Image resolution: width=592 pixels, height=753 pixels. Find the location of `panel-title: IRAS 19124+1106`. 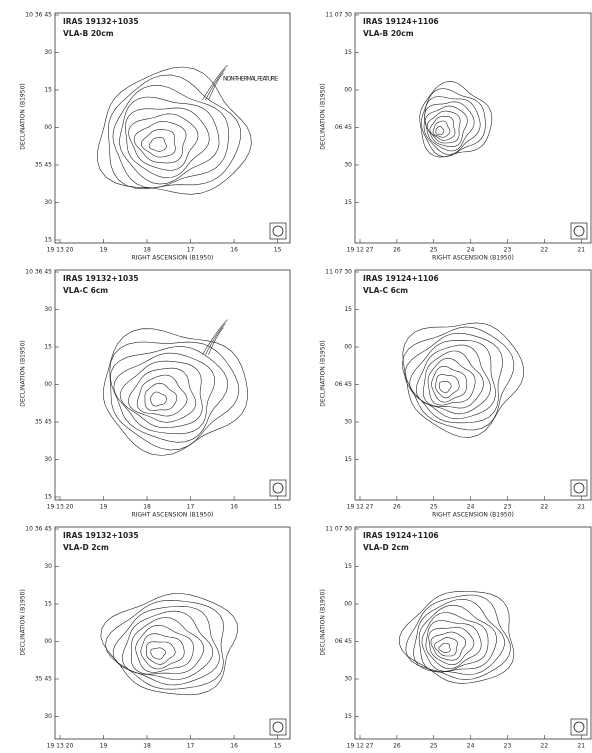

panel-title: IRAS 19124+1106 is located at coordinates (401, 21).